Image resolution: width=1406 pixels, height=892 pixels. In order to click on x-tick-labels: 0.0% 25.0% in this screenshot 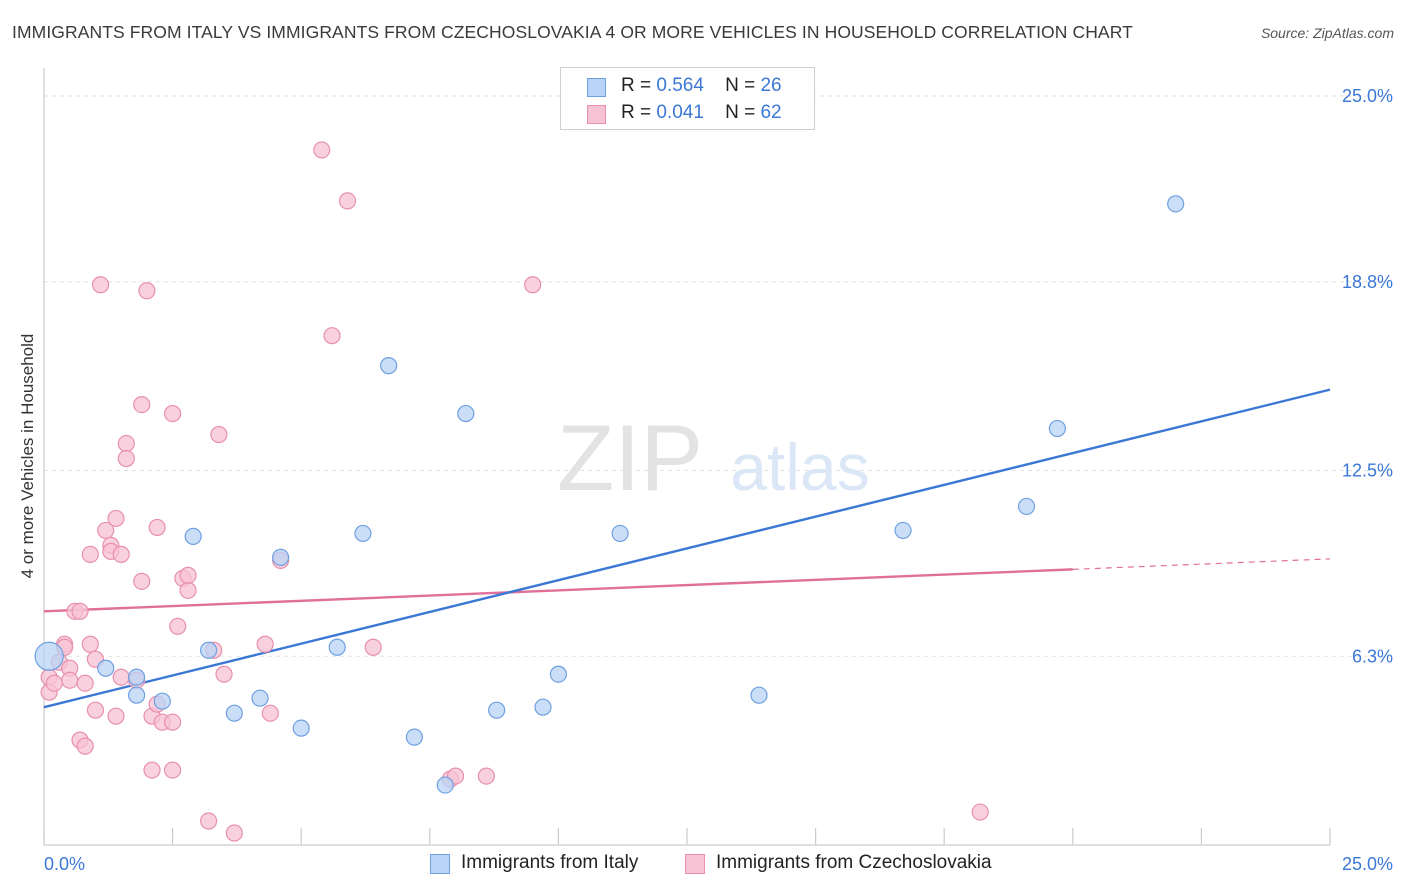, I will do `click(718, 864)`.